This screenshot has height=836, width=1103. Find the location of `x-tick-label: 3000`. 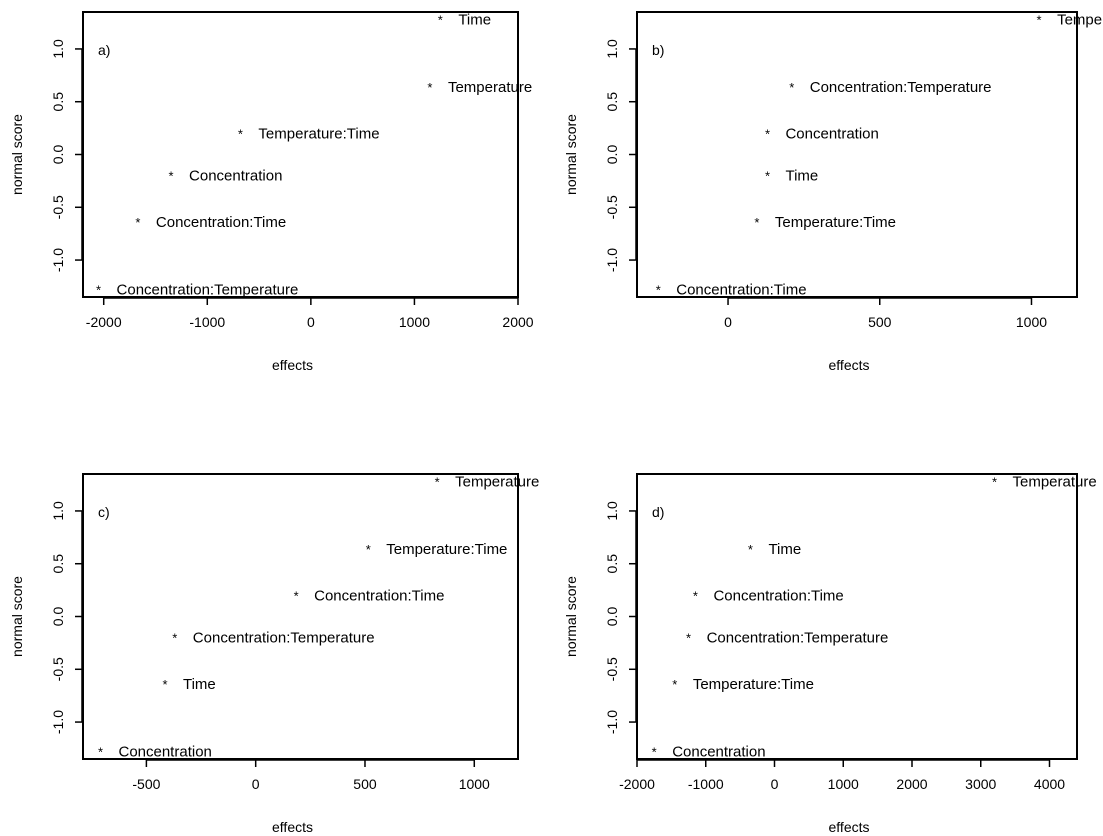

x-tick-label: 3000 is located at coordinates (980, 784).